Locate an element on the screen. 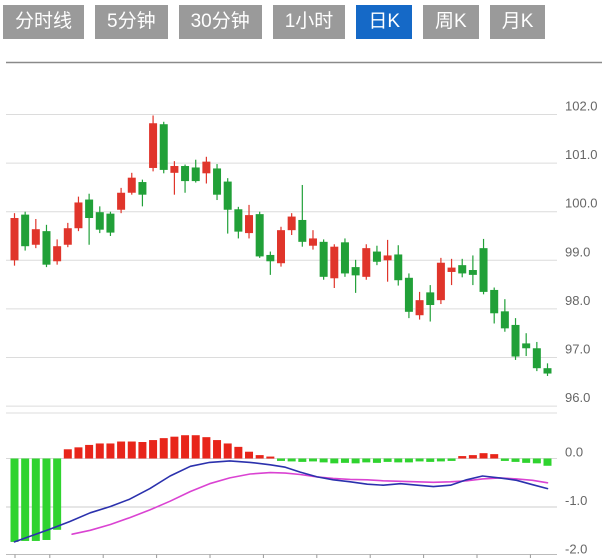 Image resolution: width=609 pixels, height=558 pixels. price-label: 97.0 is located at coordinates (577, 349).